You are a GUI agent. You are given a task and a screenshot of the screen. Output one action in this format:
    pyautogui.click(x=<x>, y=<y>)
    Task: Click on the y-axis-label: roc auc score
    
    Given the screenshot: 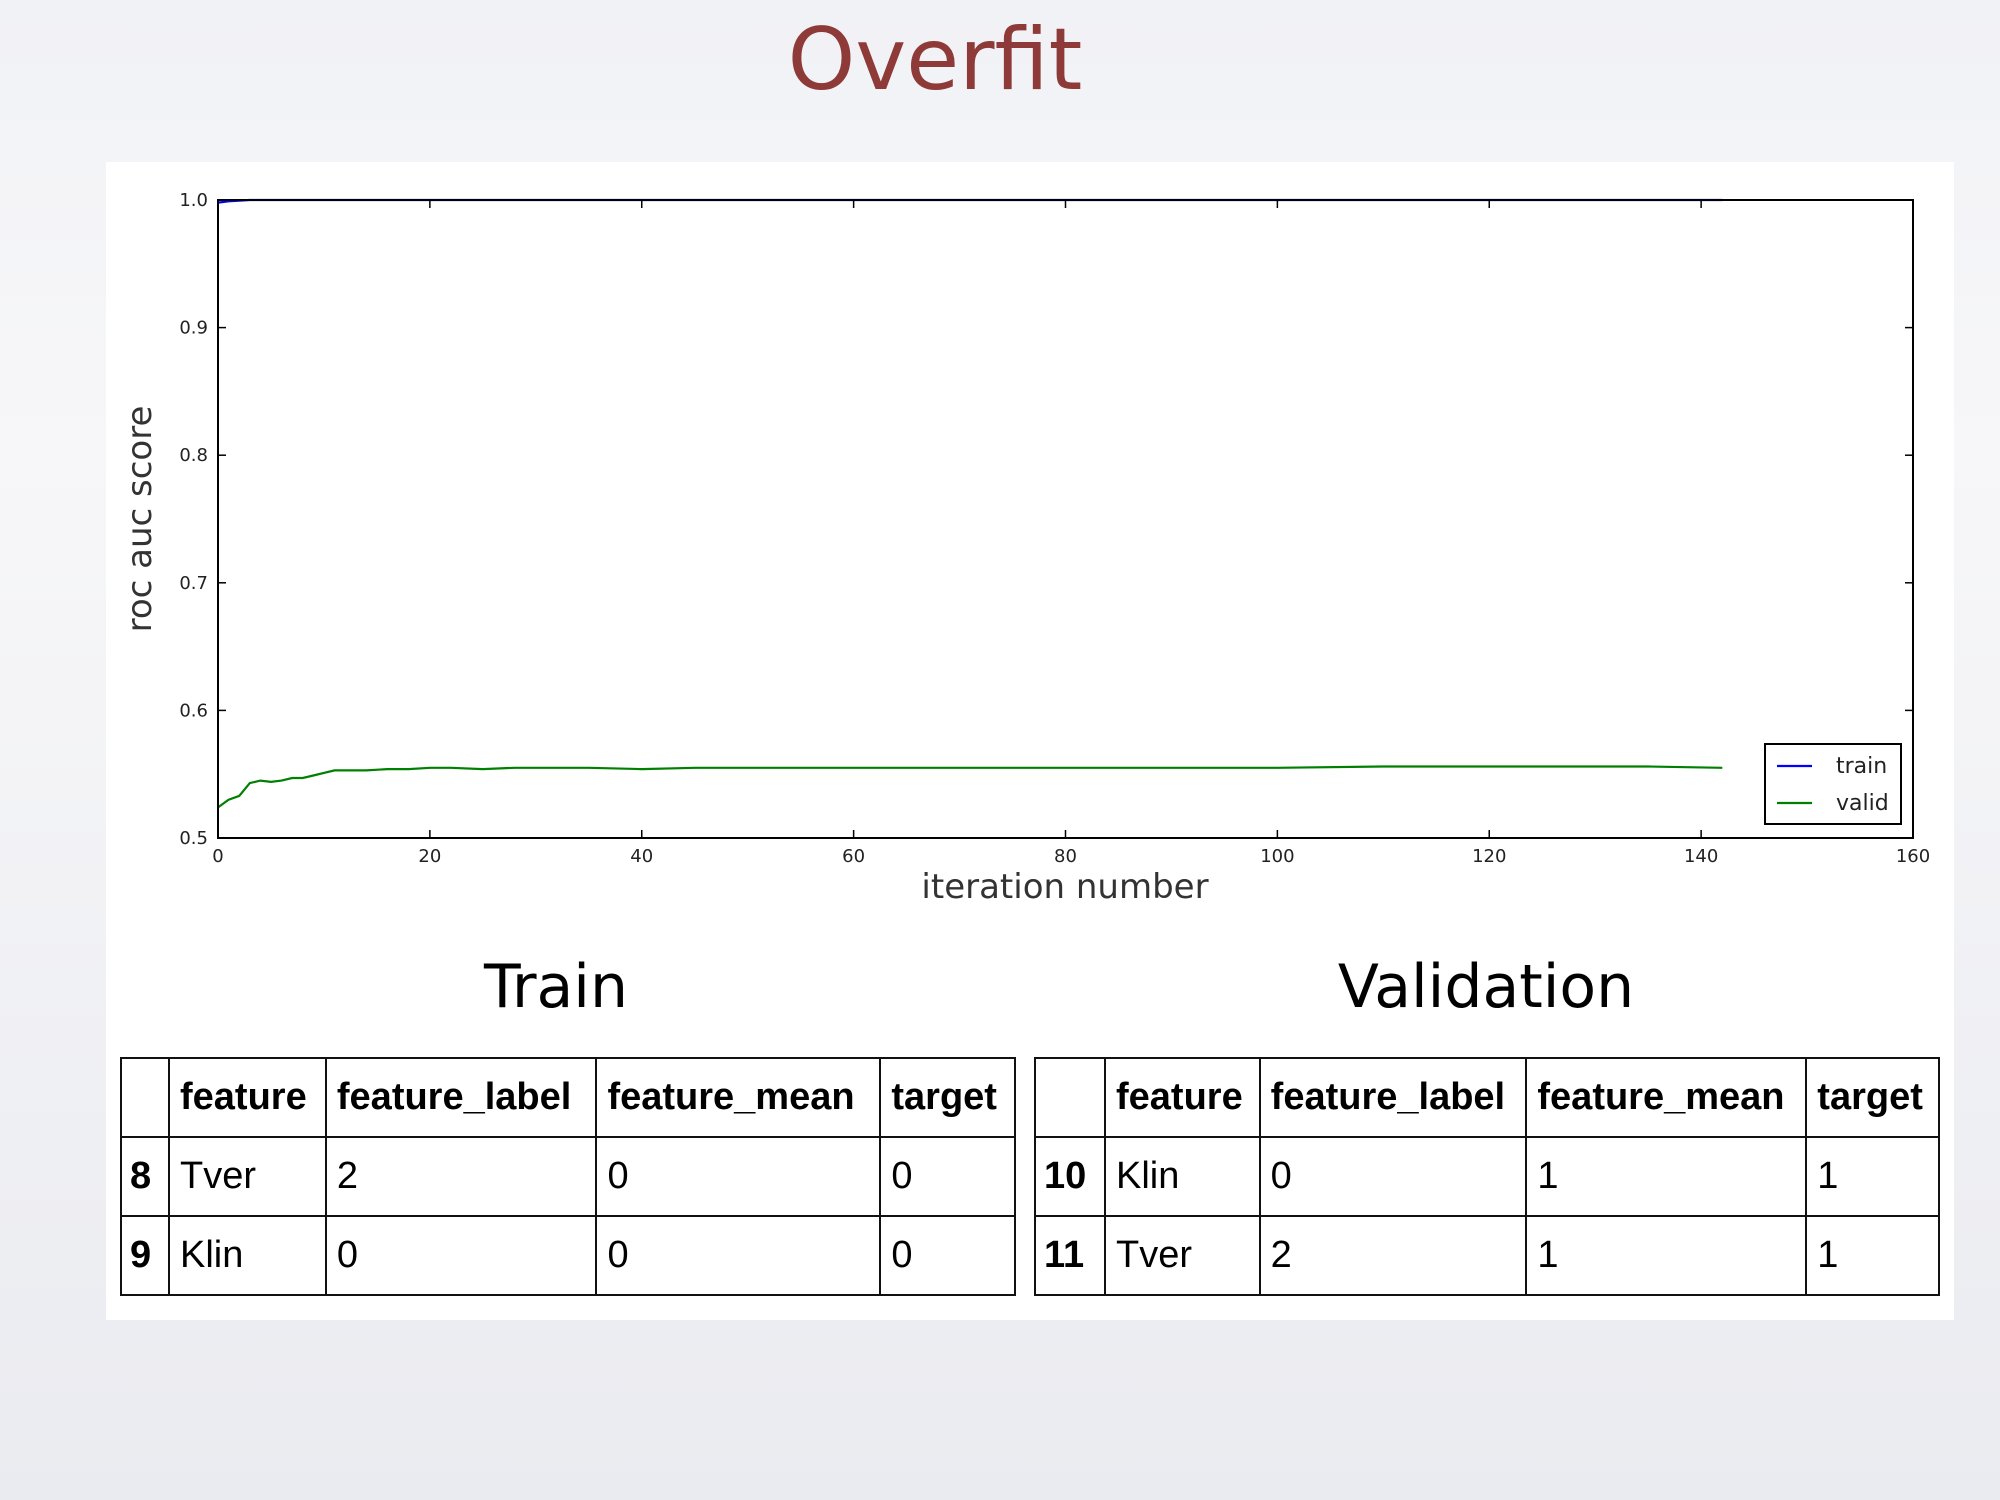 What is the action you would take?
    pyautogui.click(x=140, y=519)
    